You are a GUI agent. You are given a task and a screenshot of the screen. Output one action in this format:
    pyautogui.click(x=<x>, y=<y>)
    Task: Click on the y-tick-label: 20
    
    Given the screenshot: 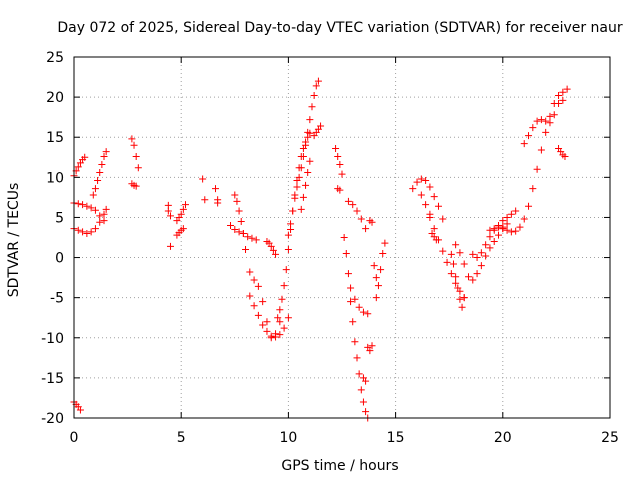 What is the action you would take?
    pyautogui.click(x=55, y=98)
    